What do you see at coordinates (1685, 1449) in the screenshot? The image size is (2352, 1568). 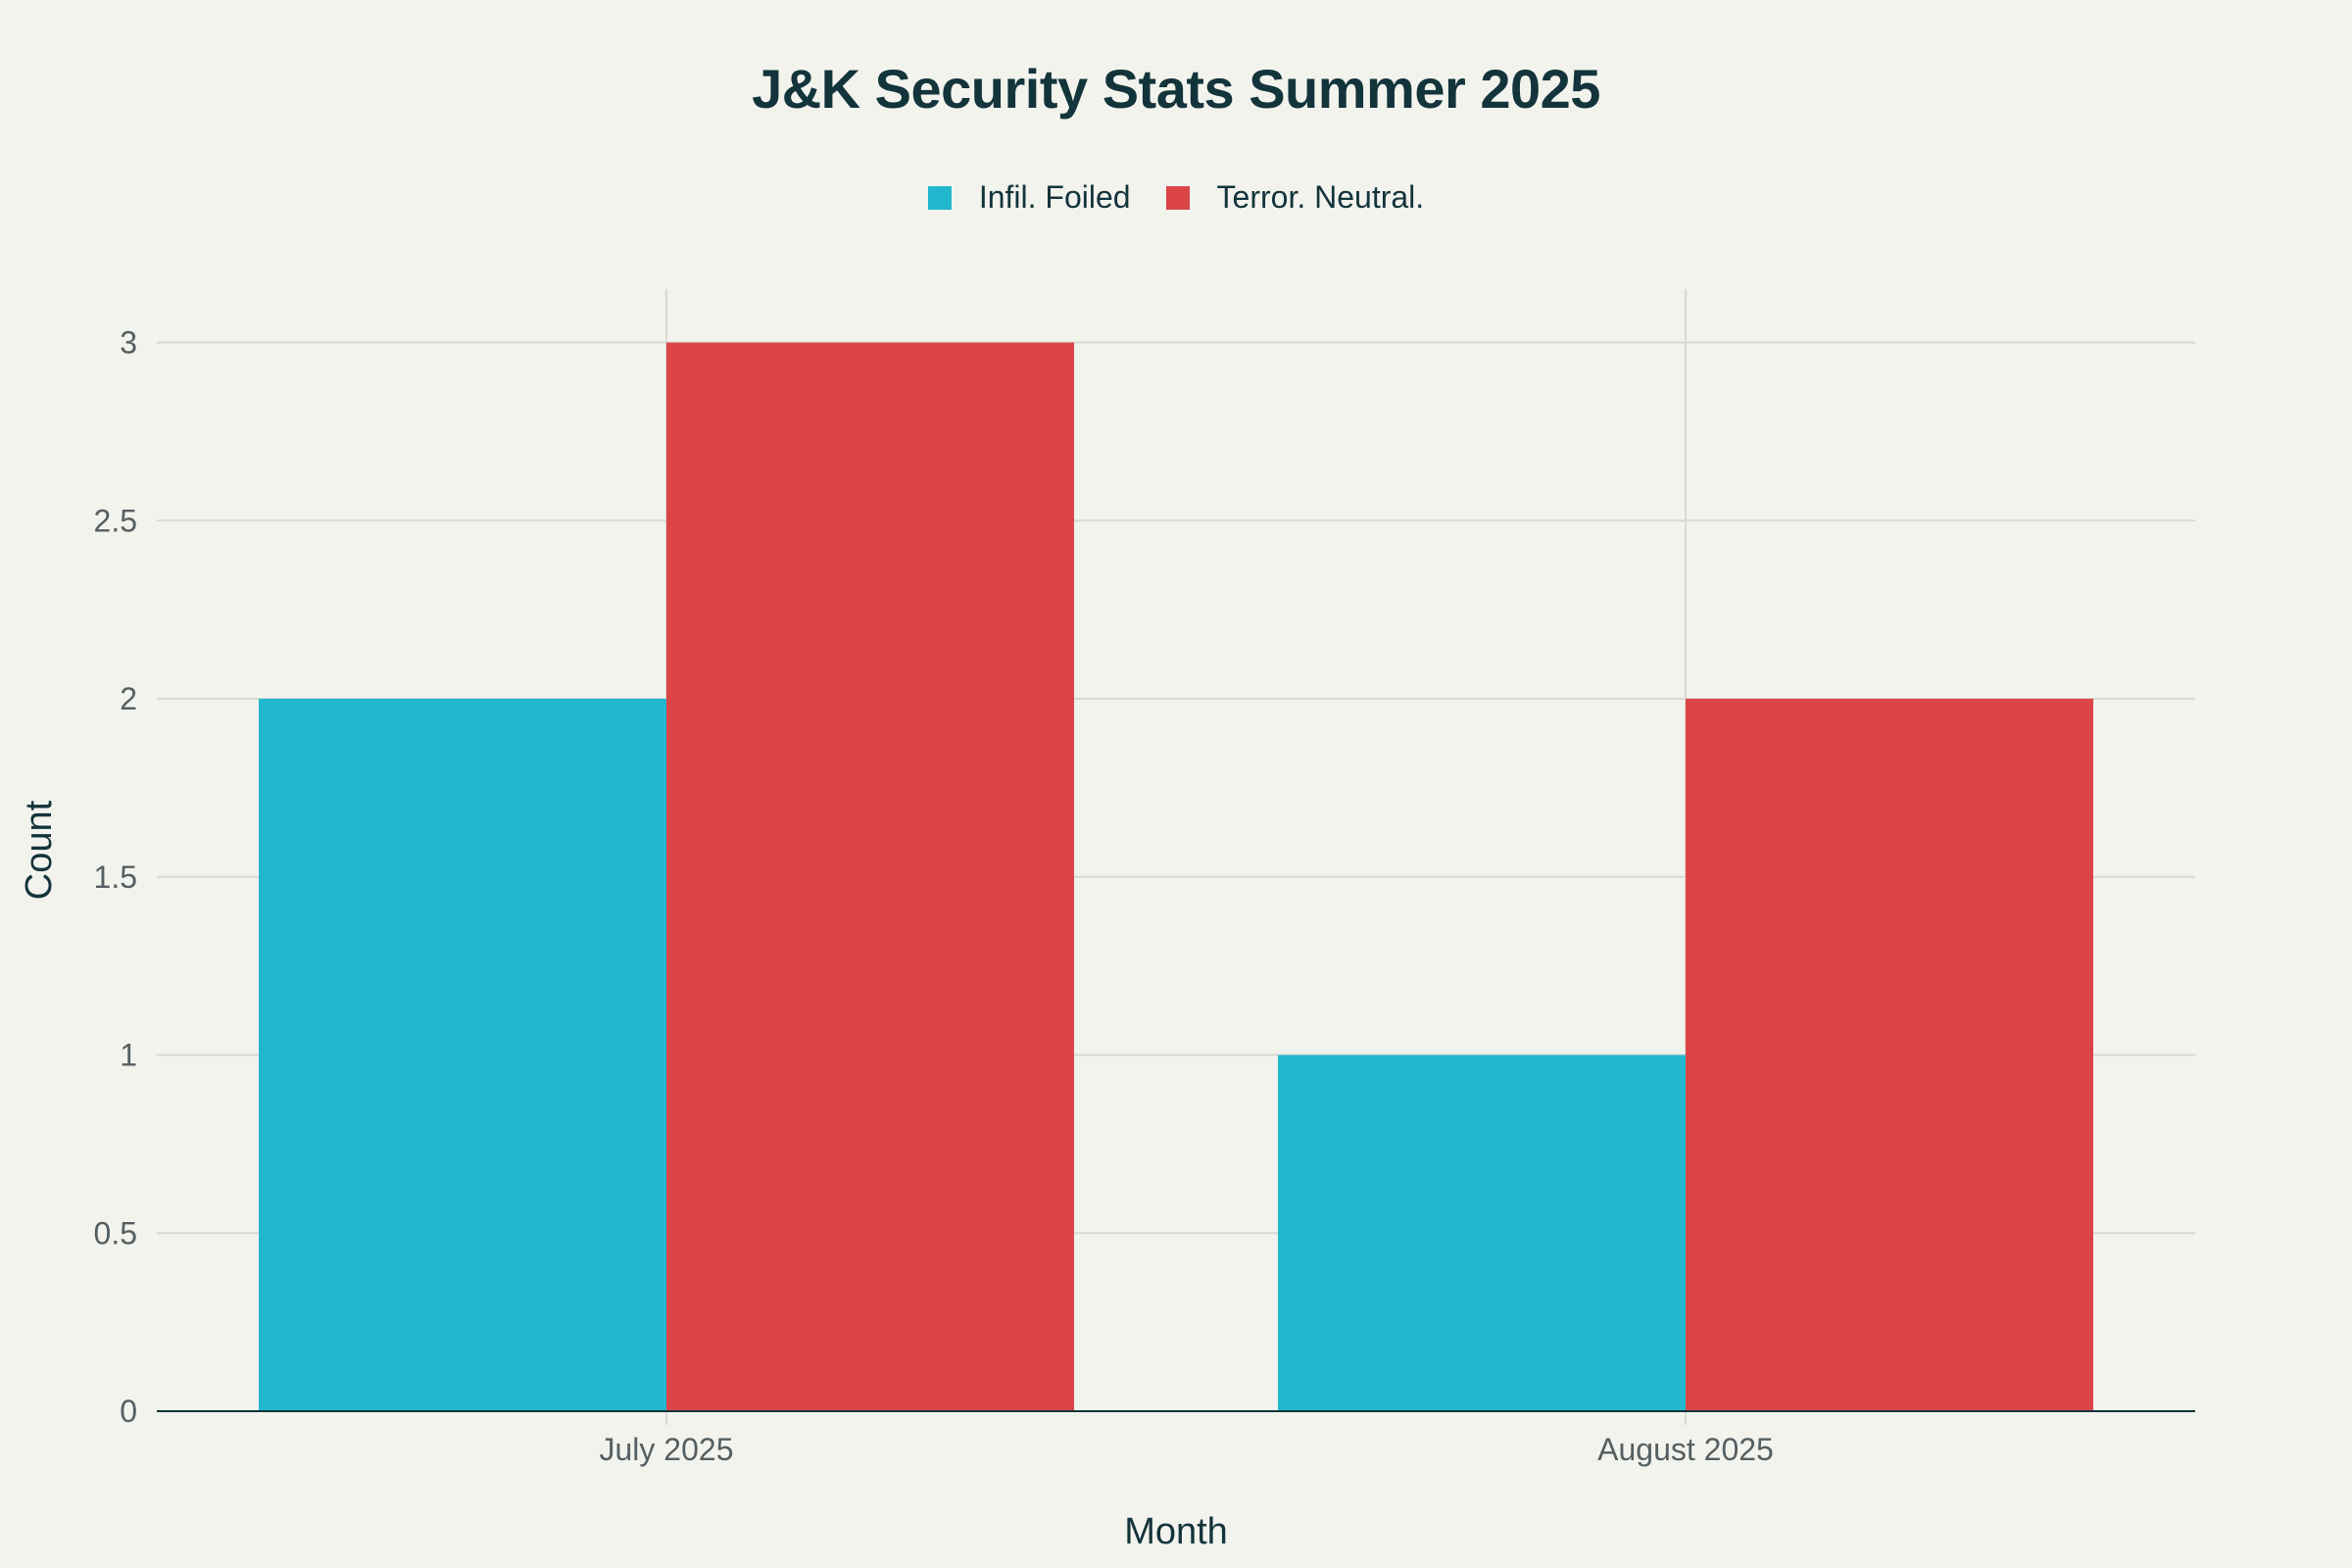 I see `x-tick-label: August 2025` at bounding box center [1685, 1449].